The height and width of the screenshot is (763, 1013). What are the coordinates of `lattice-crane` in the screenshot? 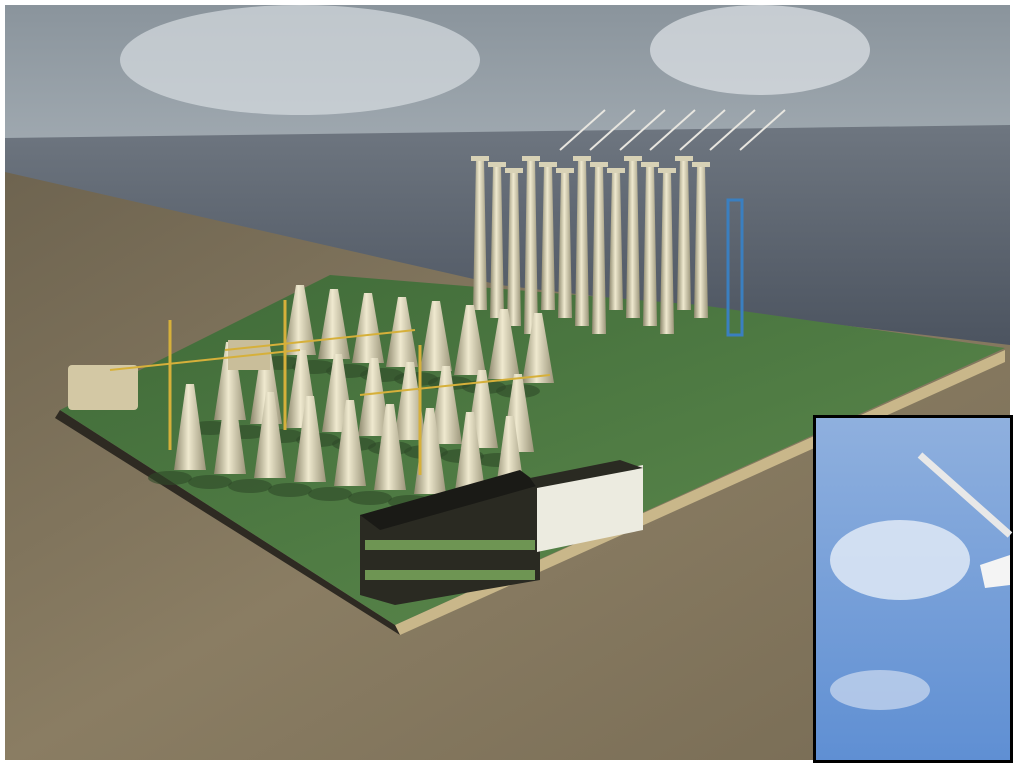 It's located at (735, 267).